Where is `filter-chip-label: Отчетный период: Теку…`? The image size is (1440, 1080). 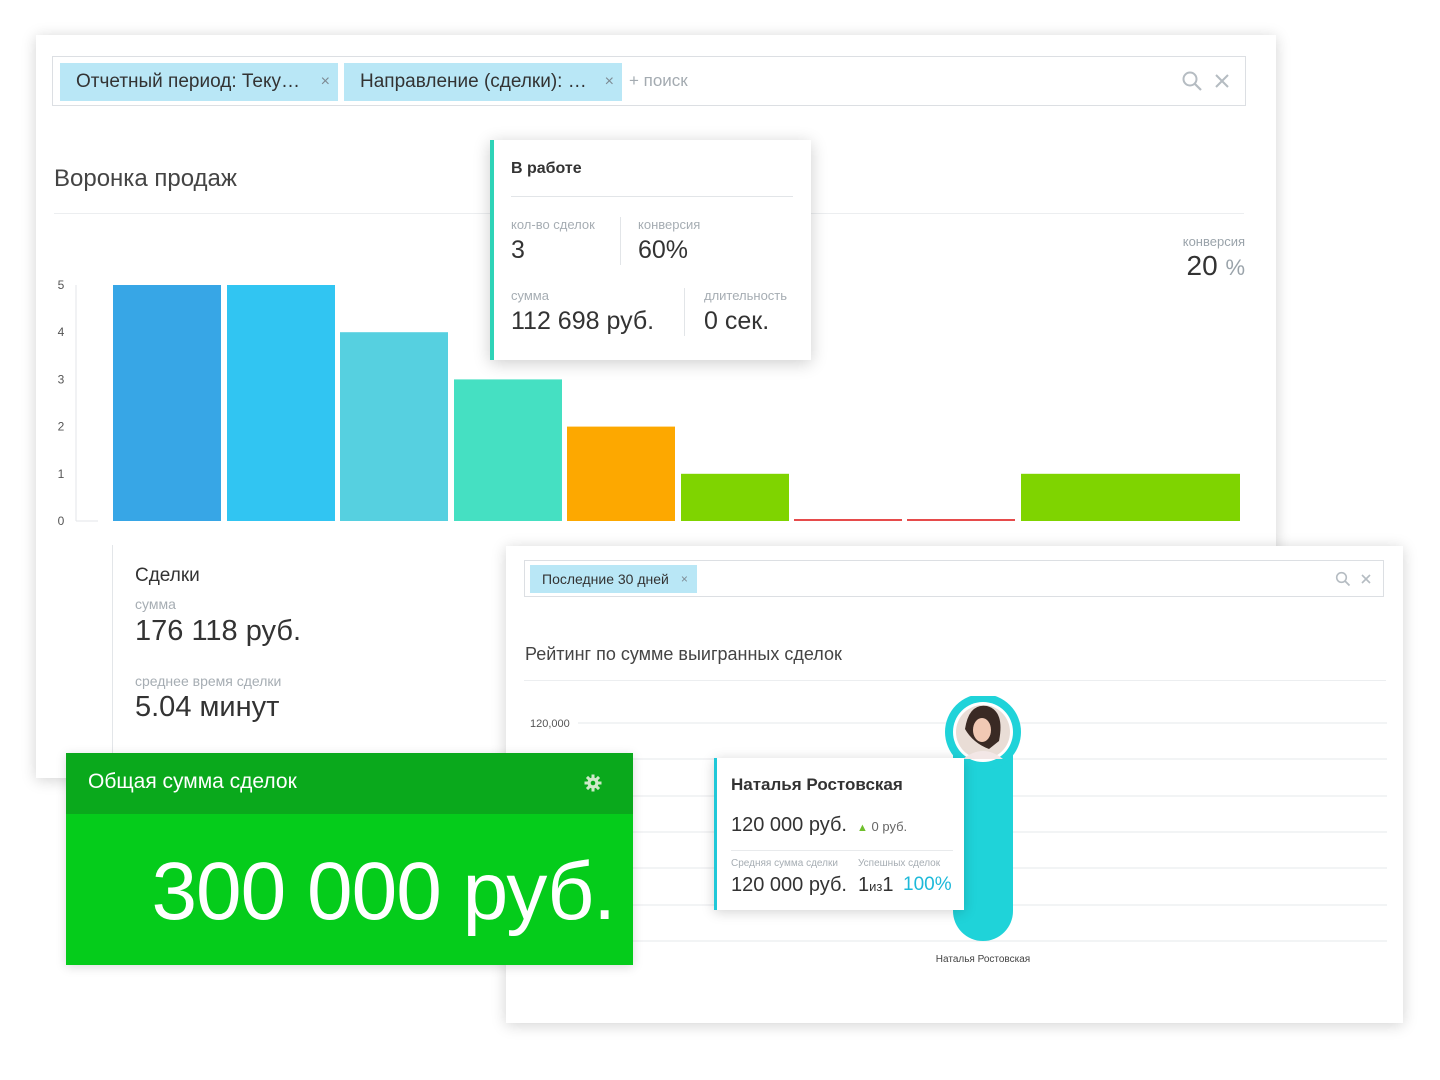
filter-chip-label: Отчетный период: Теку… is located at coordinates (188, 81).